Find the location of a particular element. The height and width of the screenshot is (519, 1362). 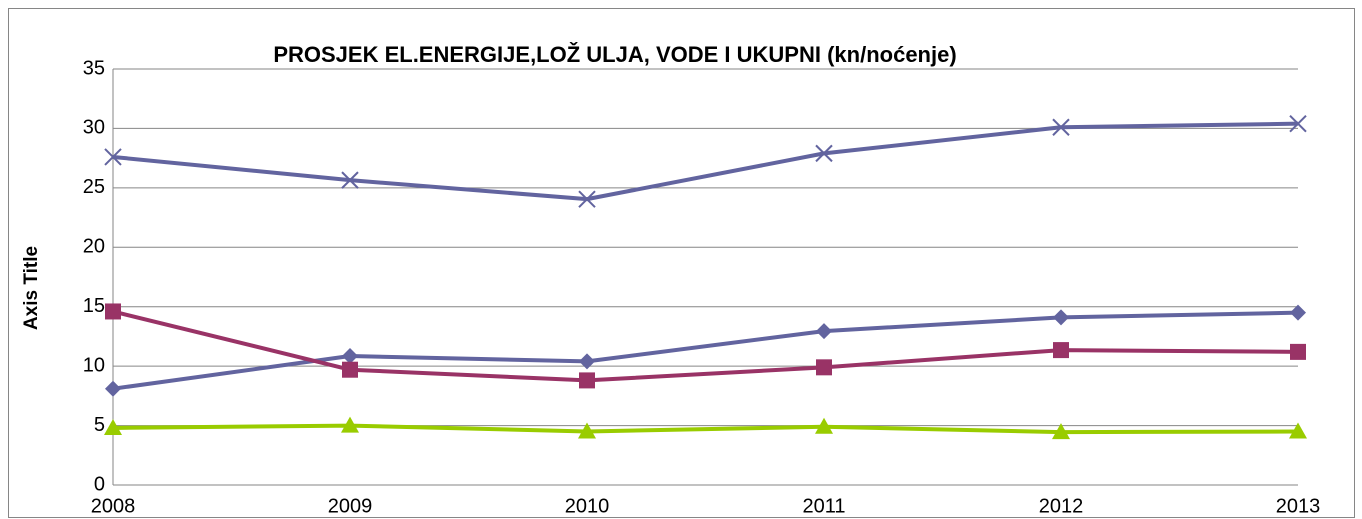

y-axis-title: Axis Title is located at coordinates (31, 288).